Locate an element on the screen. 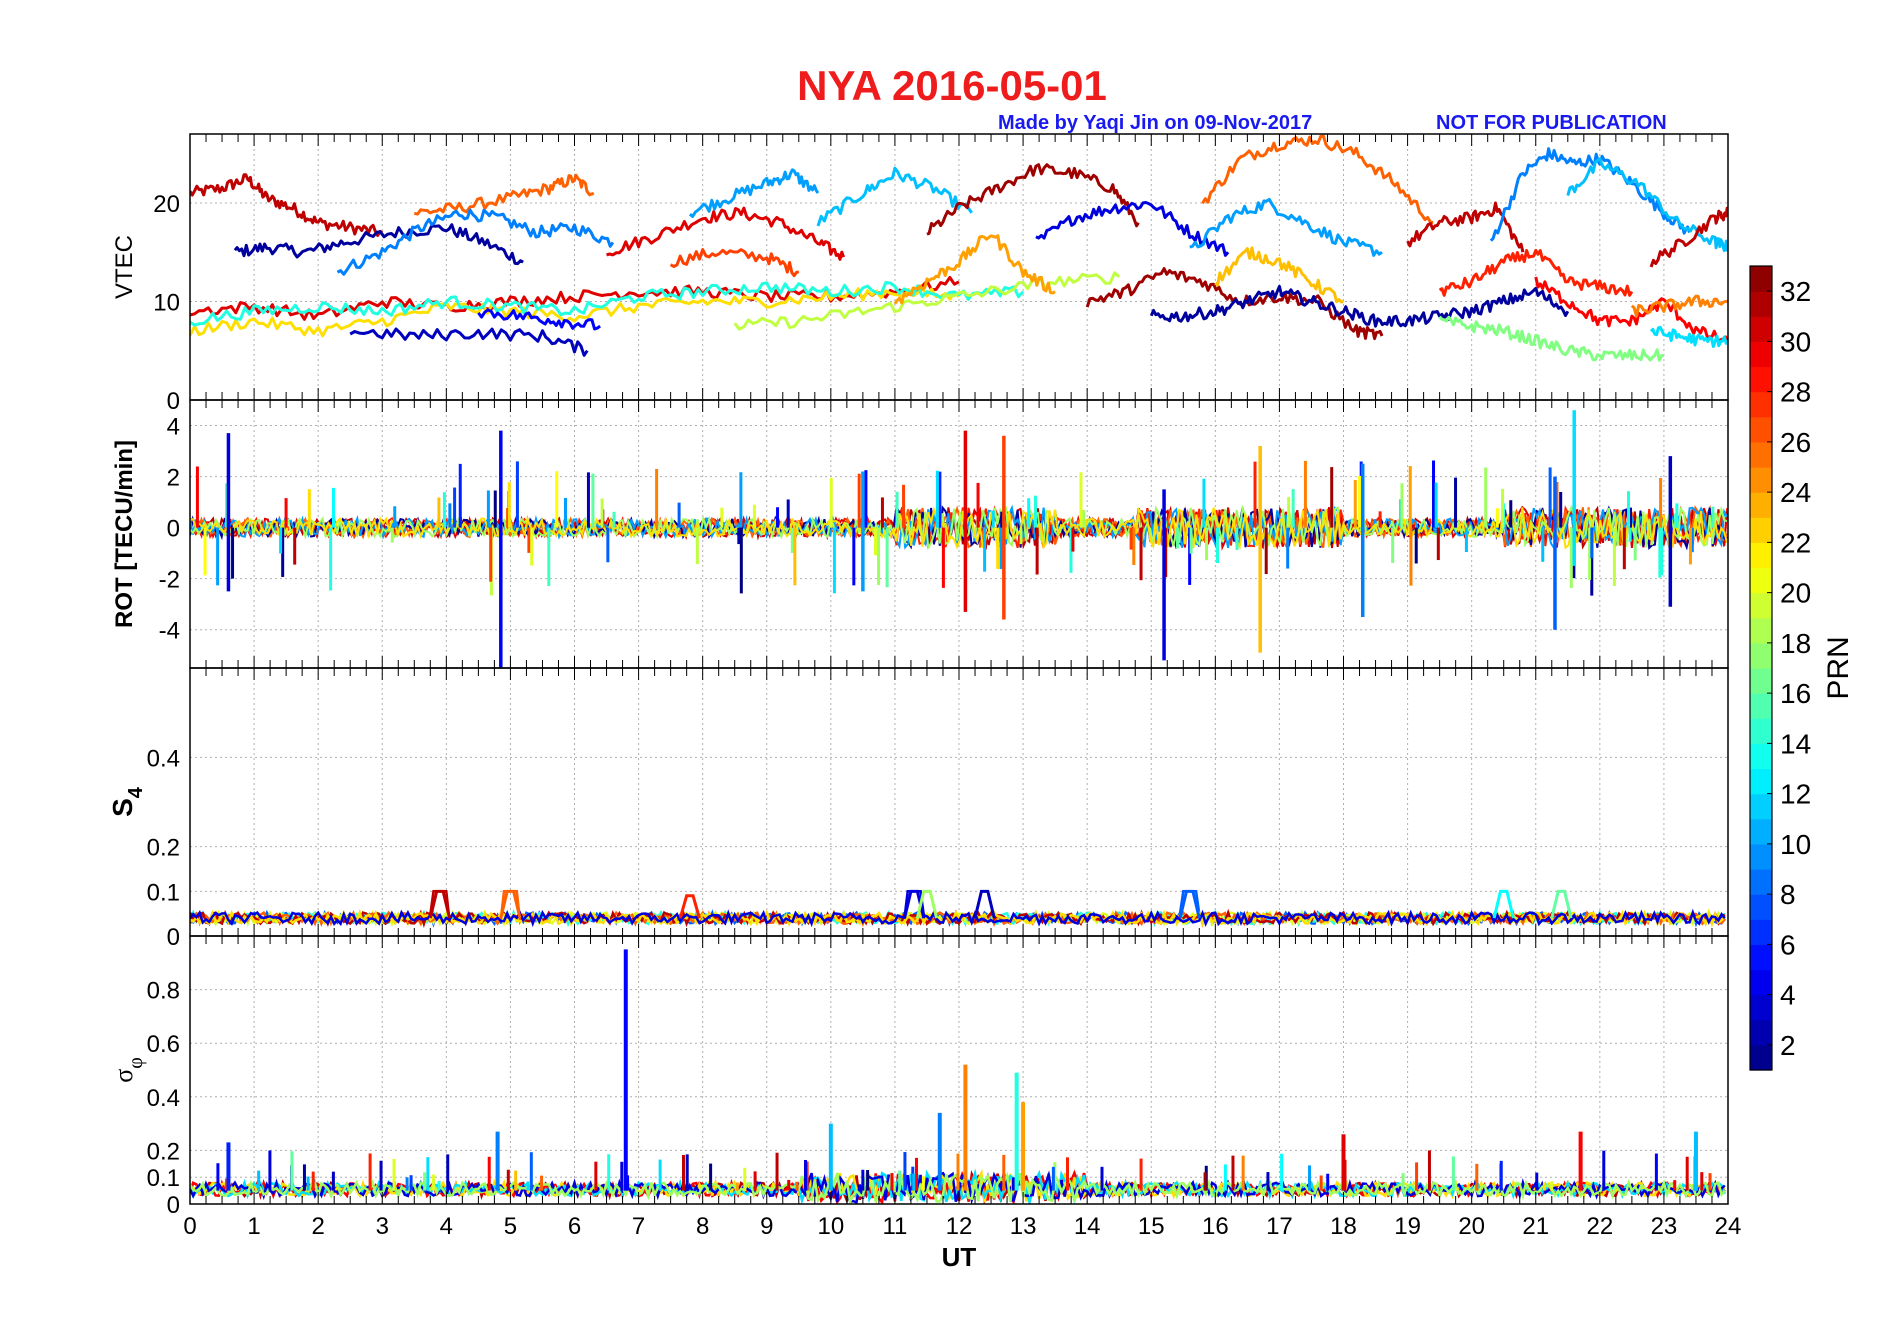 This screenshot has width=1904, height=1330. x-tick-label: 24 is located at coordinates (1728, 1226).